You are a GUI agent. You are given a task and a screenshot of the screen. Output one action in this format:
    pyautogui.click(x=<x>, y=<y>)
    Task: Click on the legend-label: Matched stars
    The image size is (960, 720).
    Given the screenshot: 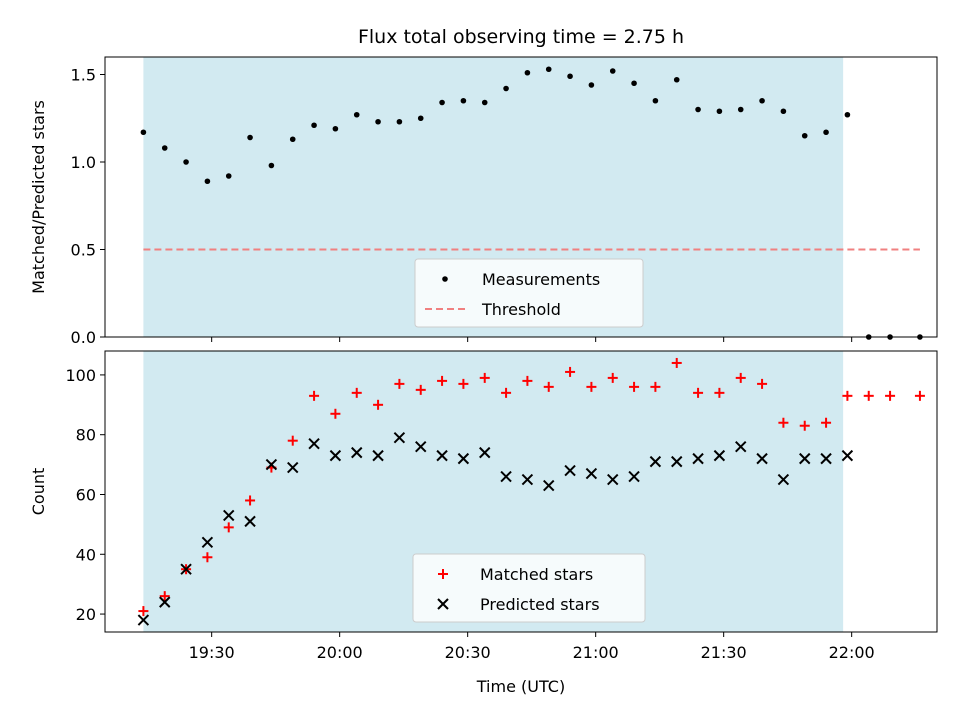 What is the action you would take?
    pyautogui.click(x=536, y=574)
    